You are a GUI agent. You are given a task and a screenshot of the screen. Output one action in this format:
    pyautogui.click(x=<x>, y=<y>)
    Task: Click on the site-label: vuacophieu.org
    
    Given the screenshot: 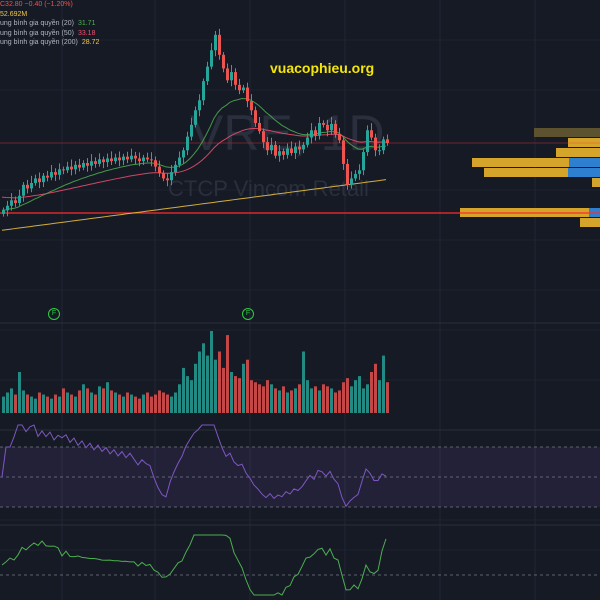 What is the action you would take?
    pyautogui.click(x=322, y=68)
    